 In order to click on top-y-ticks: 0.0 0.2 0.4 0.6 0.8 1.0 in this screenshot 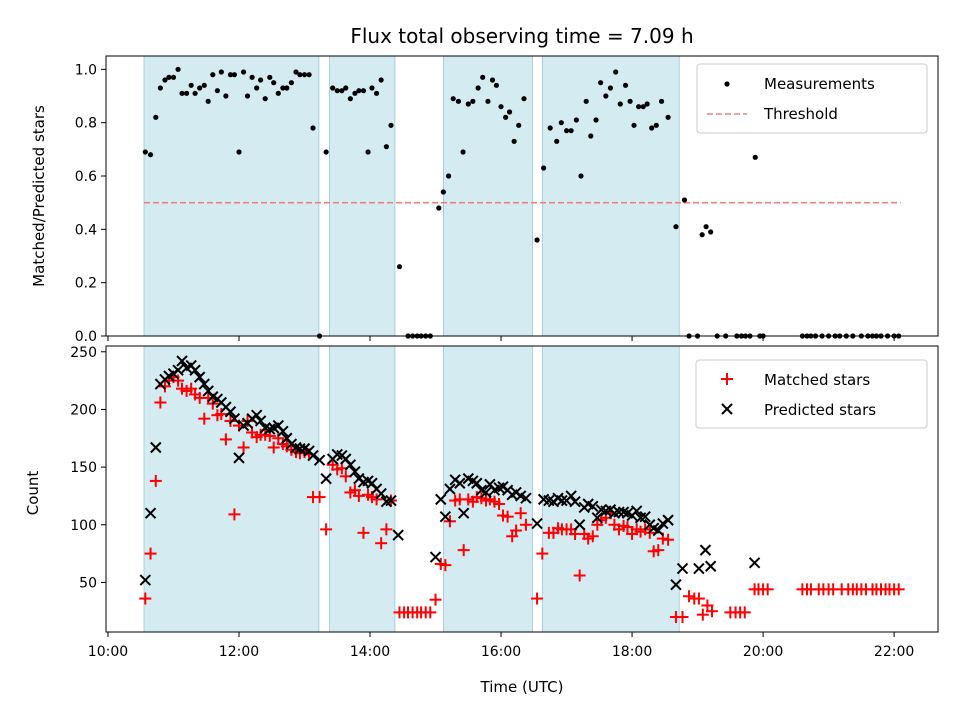, I will do `click(90, 203)`.